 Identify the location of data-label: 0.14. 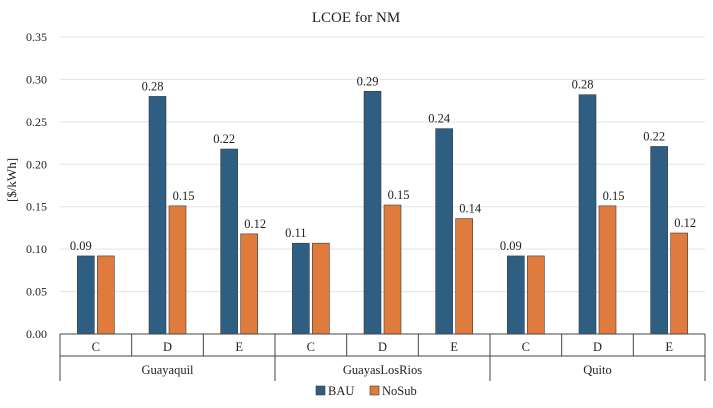
(470, 209).